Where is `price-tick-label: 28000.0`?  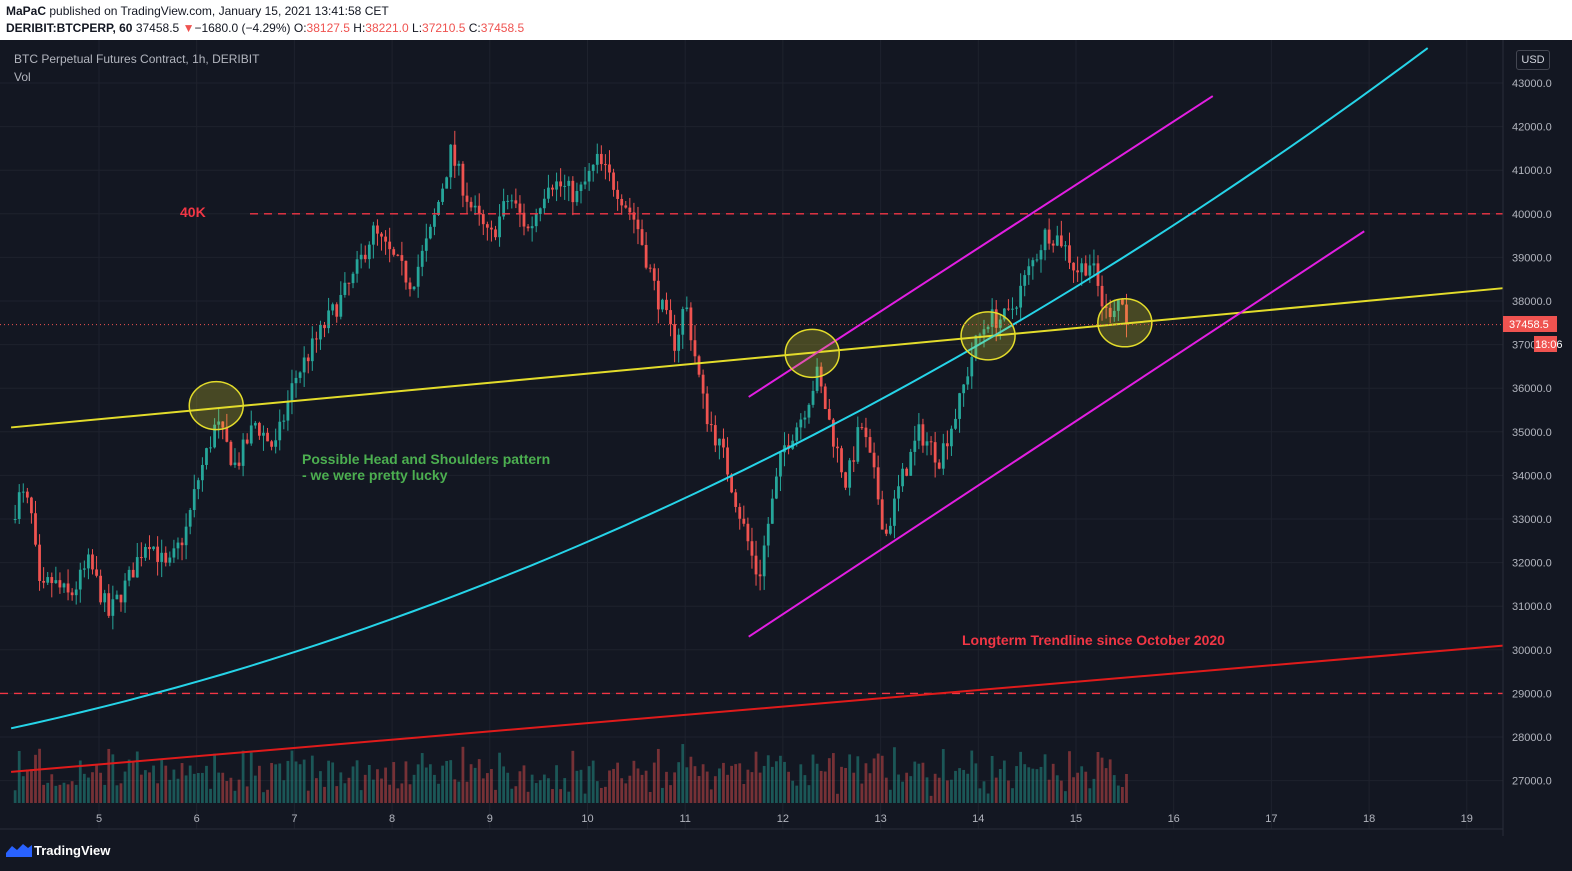 price-tick-label: 28000.0 is located at coordinates (1532, 738).